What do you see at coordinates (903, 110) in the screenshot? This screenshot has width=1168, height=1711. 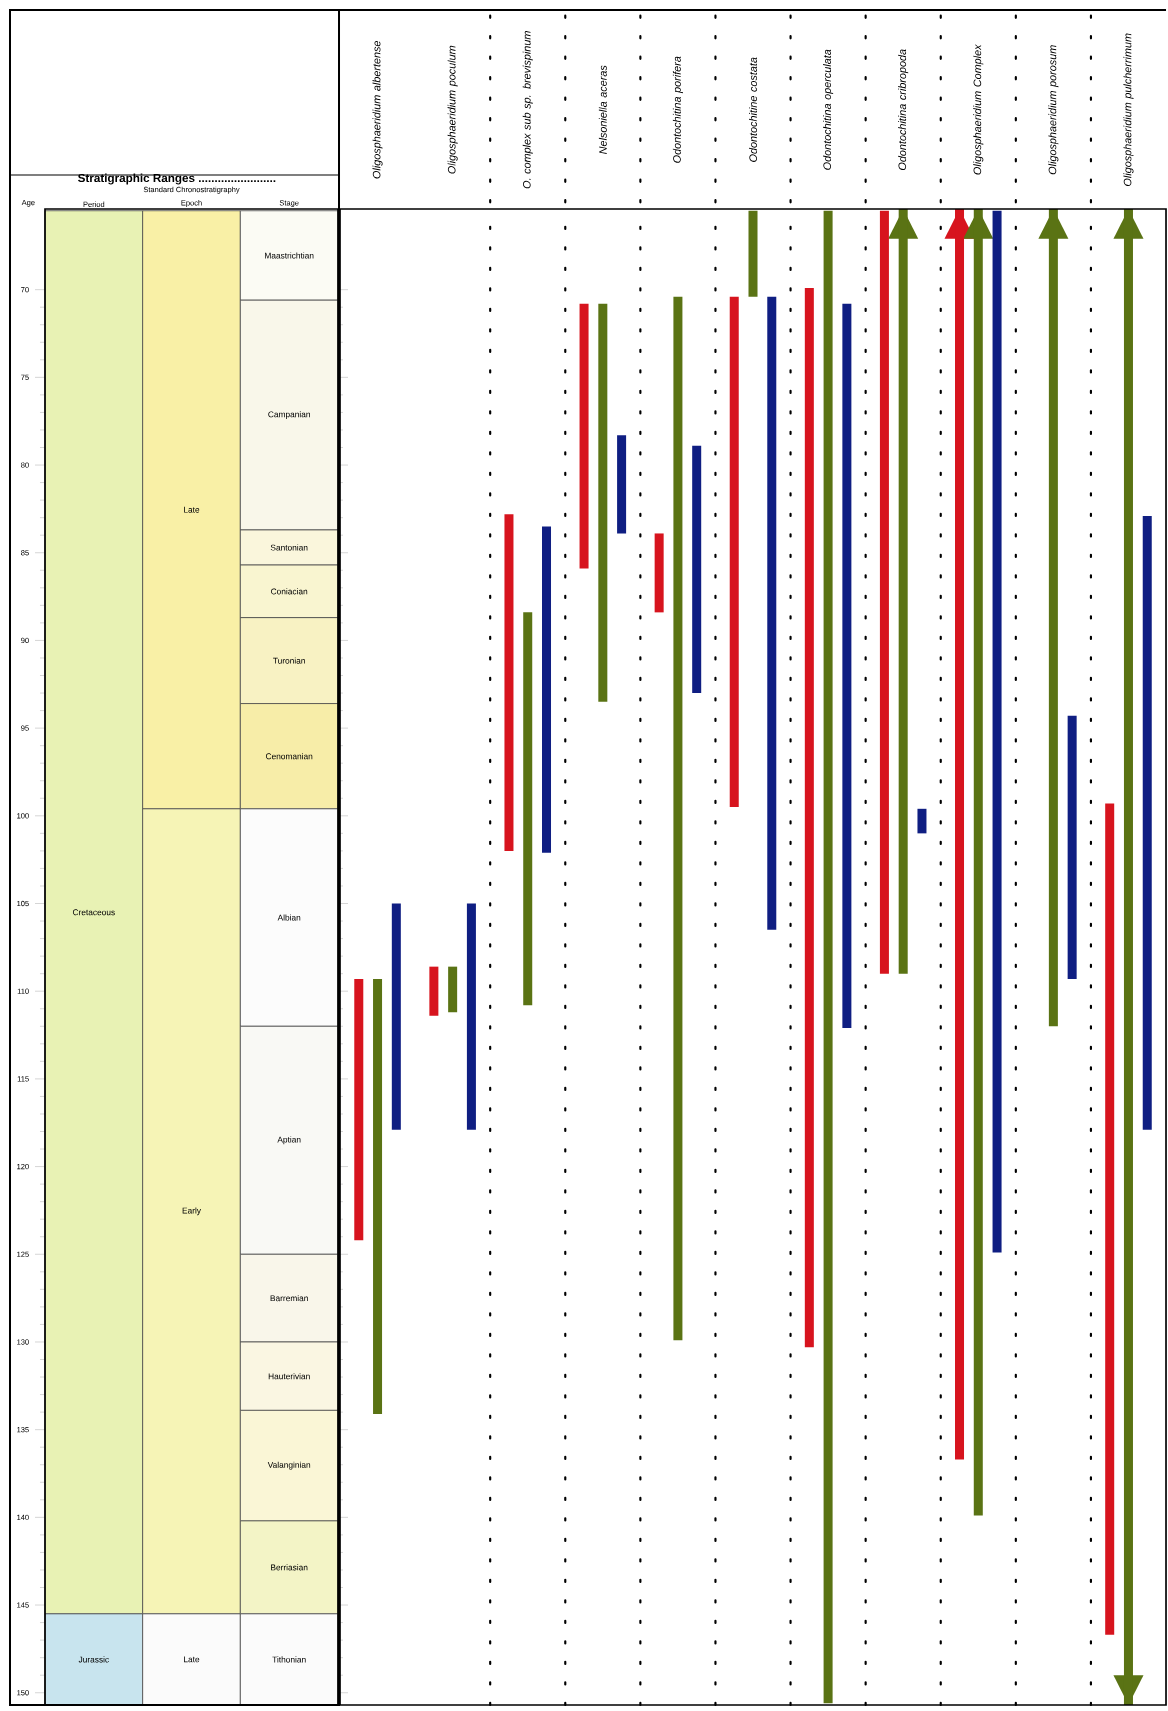 I see `x-tick-label: Odontochitina cribropoda` at bounding box center [903, 110].